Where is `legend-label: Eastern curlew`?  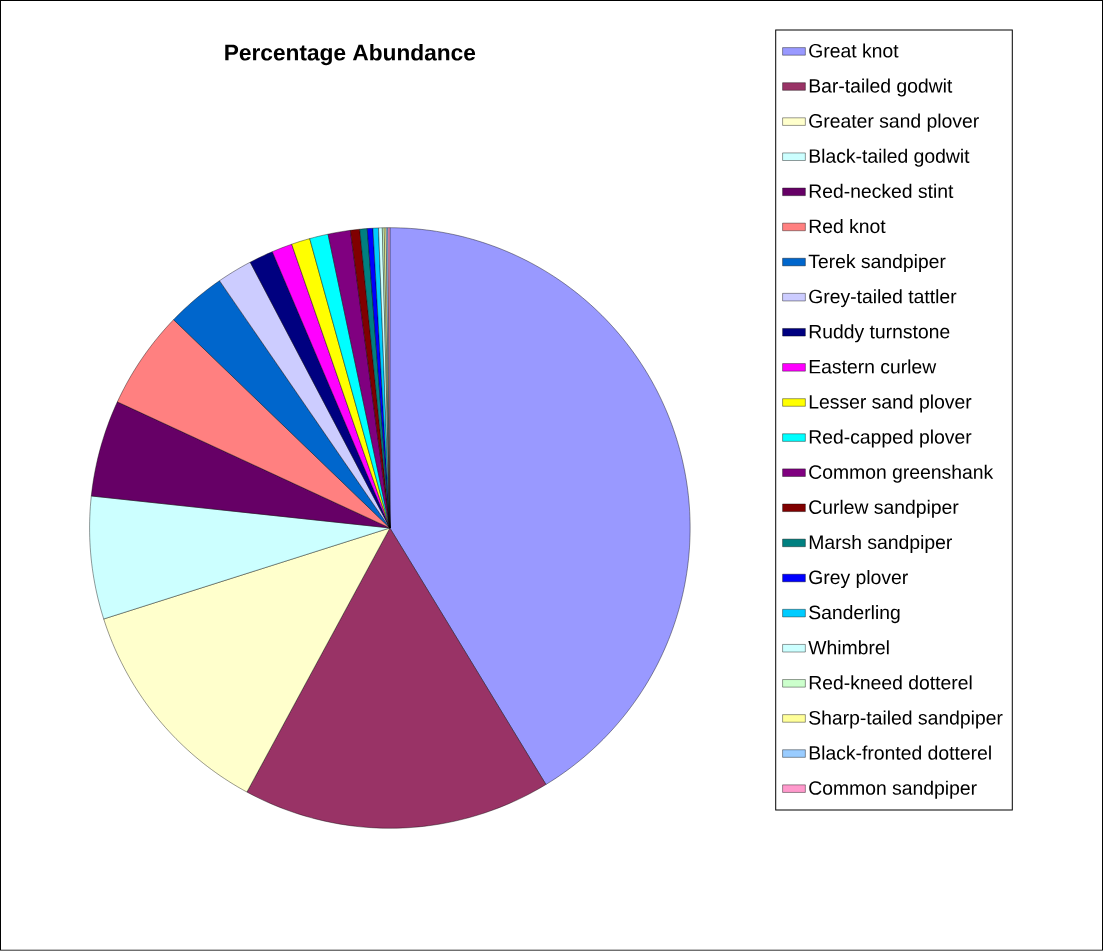 legend-label: Eastern curlew is located at coordinates (873, 366).